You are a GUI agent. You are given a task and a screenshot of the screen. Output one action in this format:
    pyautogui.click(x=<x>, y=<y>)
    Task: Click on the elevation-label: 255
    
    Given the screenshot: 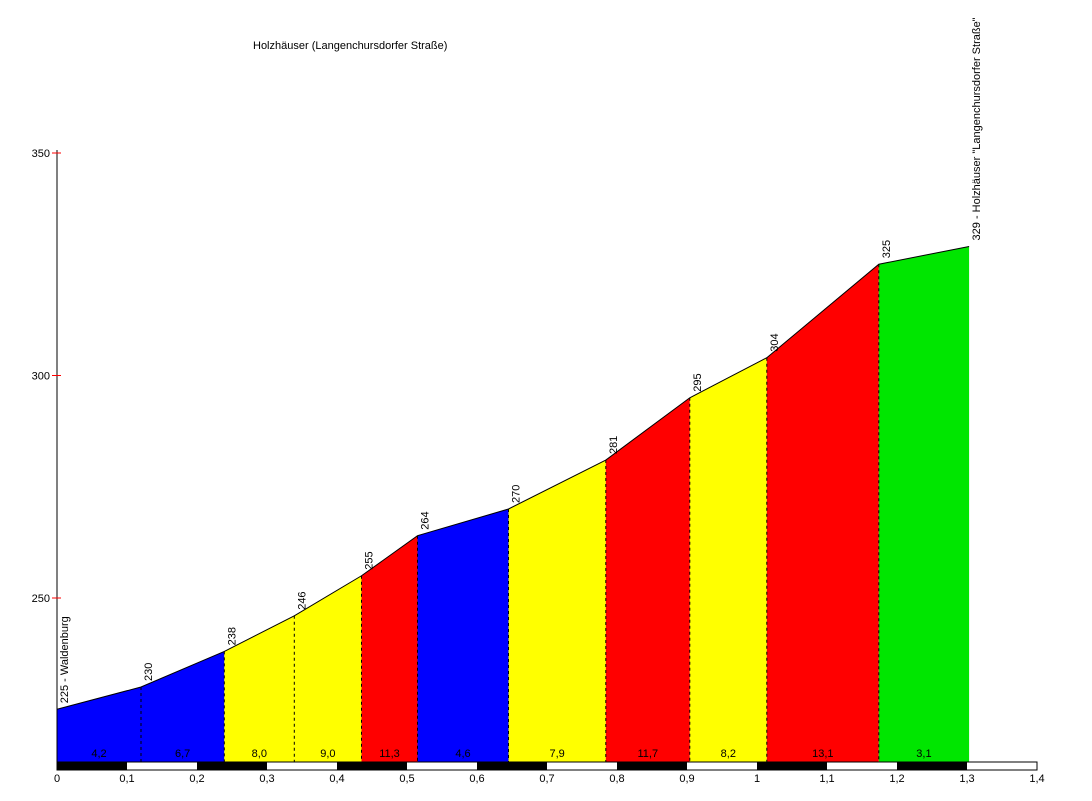 What is the action you would take?
    pyautogui.click(x=370, y=560)
    